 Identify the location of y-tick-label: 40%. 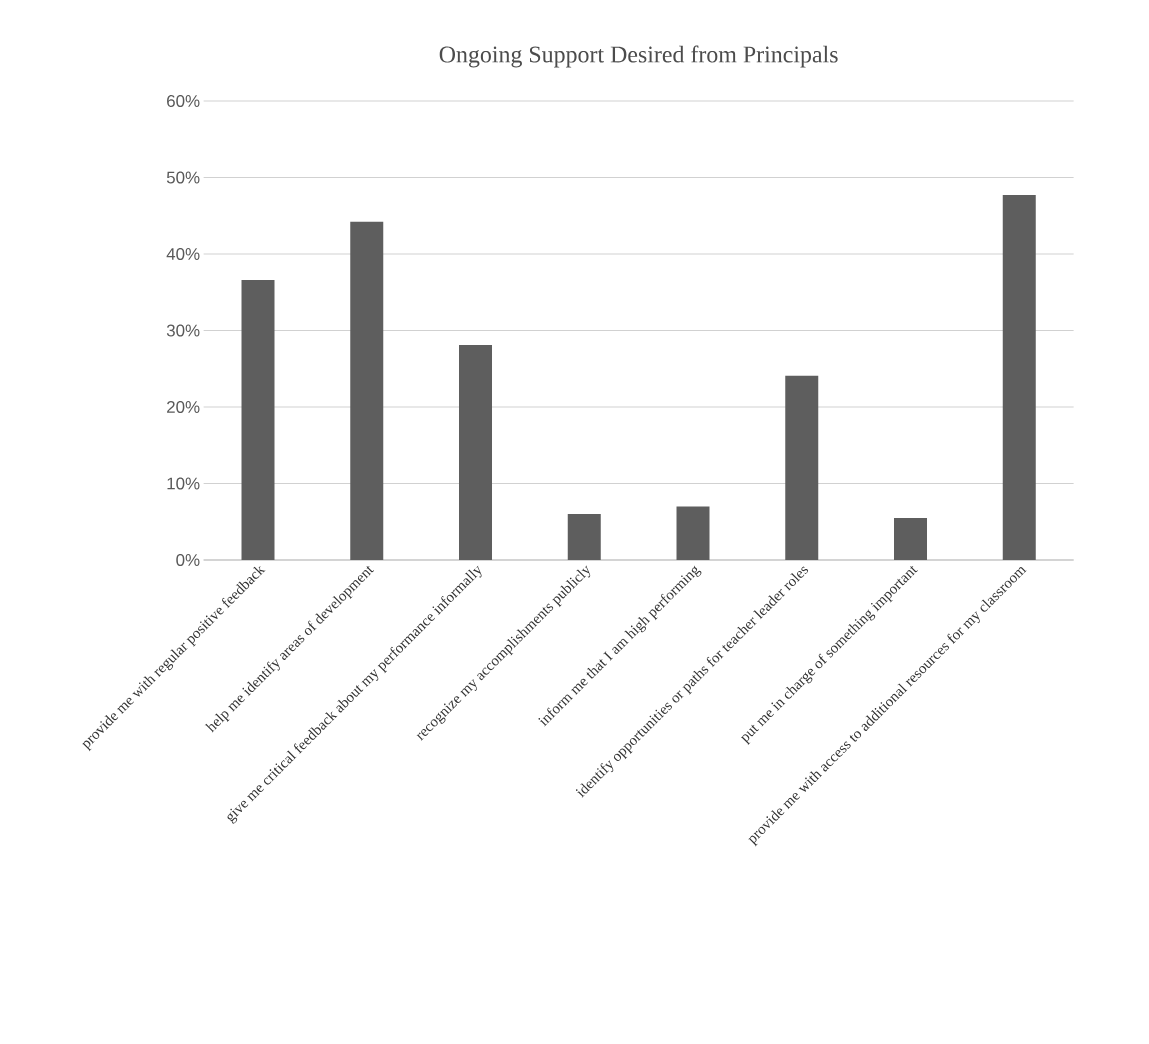
(183, 254).